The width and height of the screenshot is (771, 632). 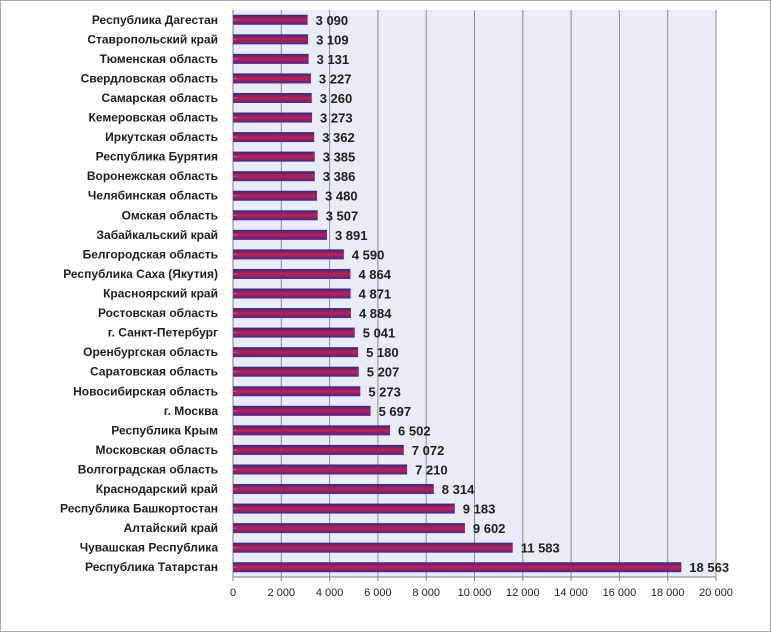 What do you see at coordinates (332, 20) in the screenshot?
I see `data-label: 3 090` at bounding box center [332, 20].